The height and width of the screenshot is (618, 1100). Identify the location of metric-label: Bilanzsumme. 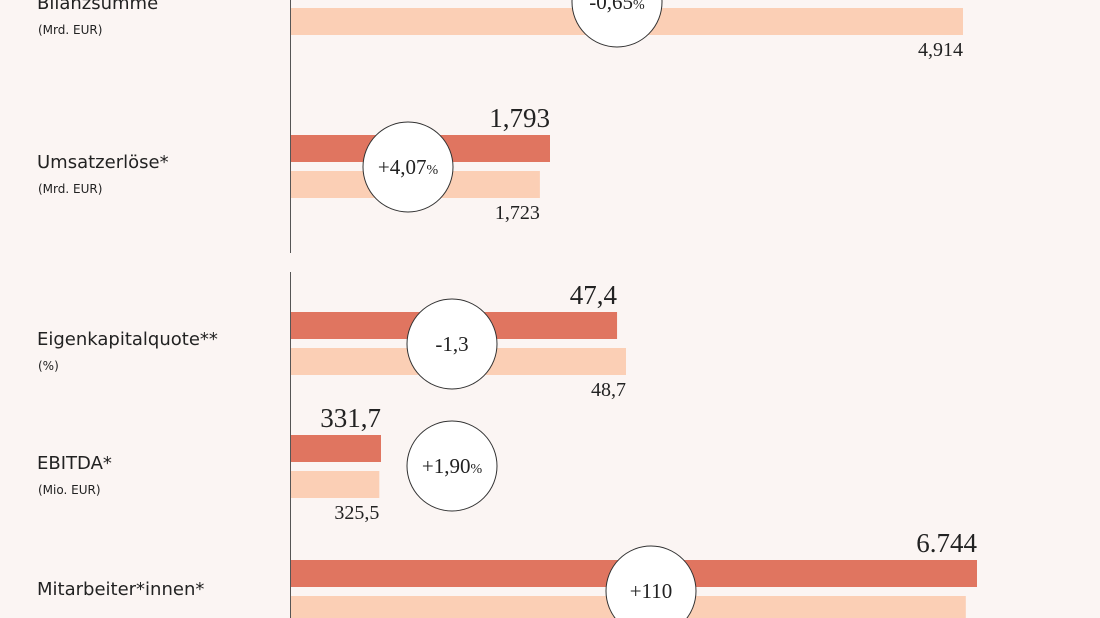
(97, 7).